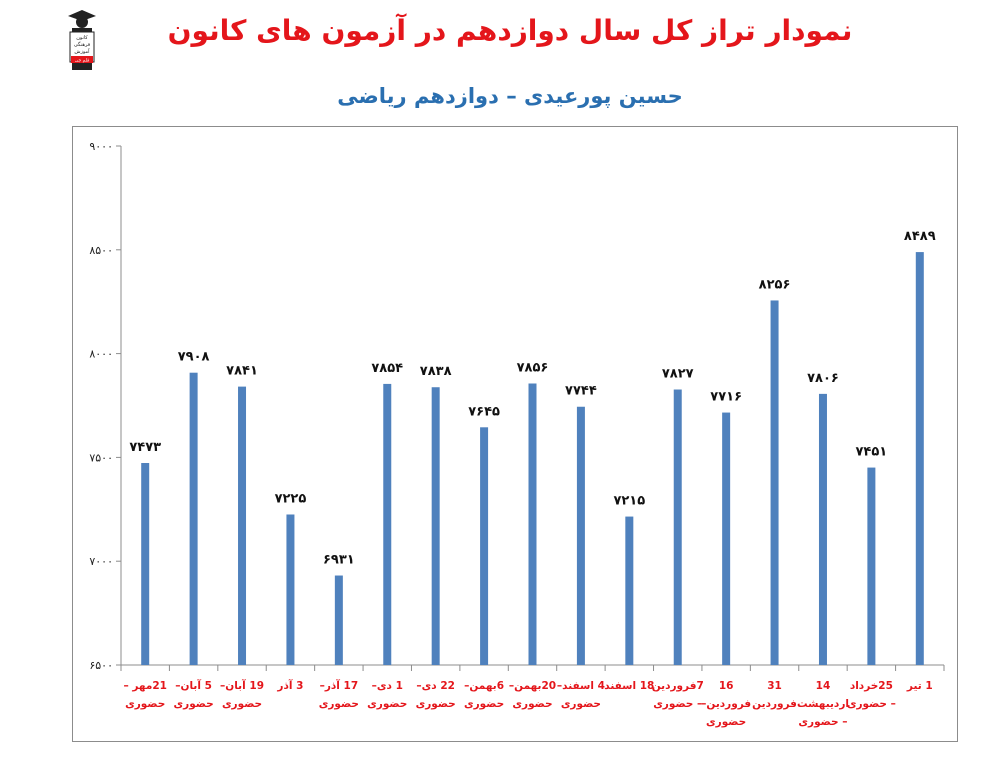 The image size is (985, 765). I want to click on x-tick-label: 5 آبان–, so click(193, 685).